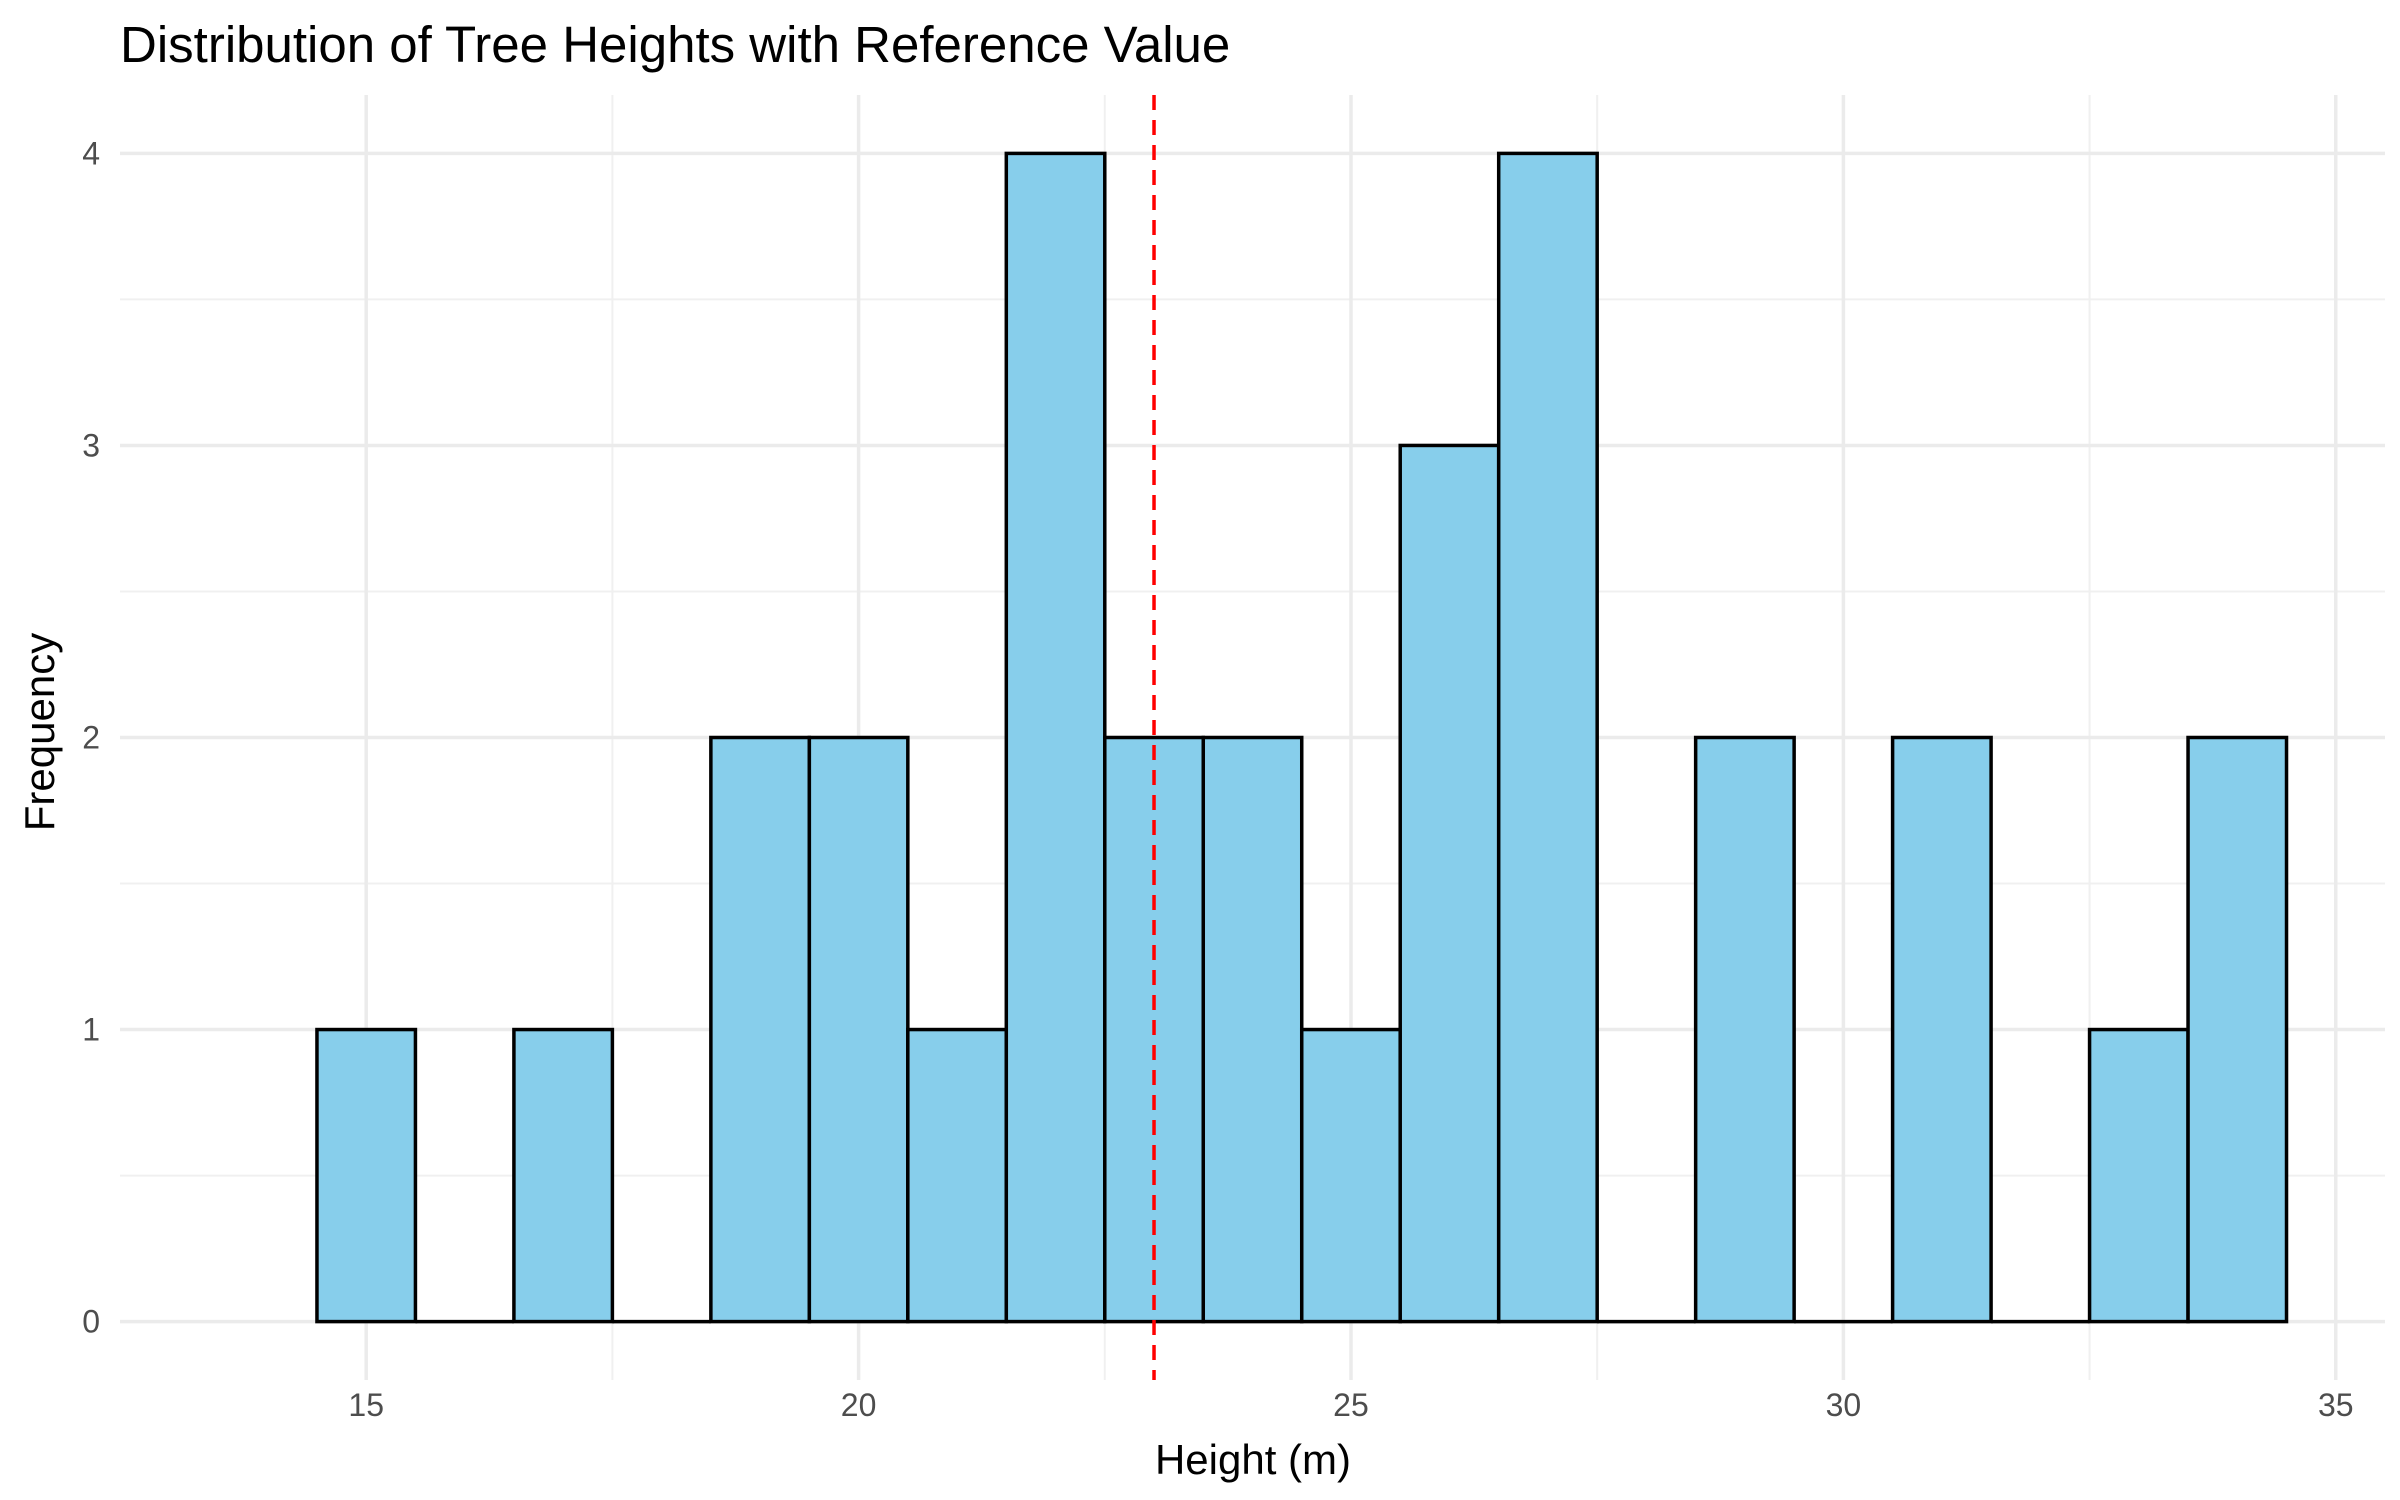 The width and height of the screenshot is (2400, 1500). I want to click on x-tick-label: 25, so click(1351, 1405).